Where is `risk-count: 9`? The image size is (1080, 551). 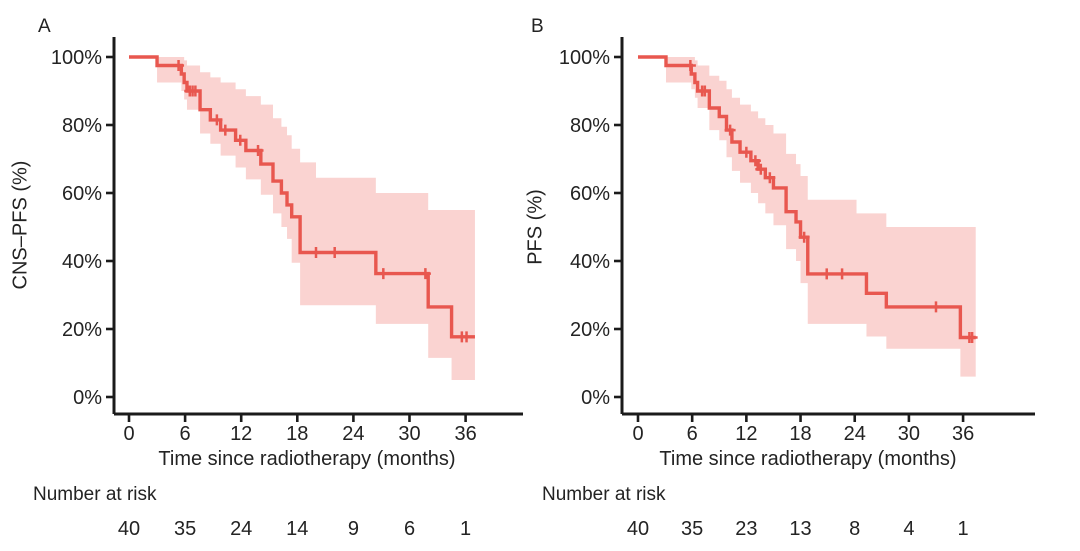
risk-count: 9 is located at coordinates (353, 529).